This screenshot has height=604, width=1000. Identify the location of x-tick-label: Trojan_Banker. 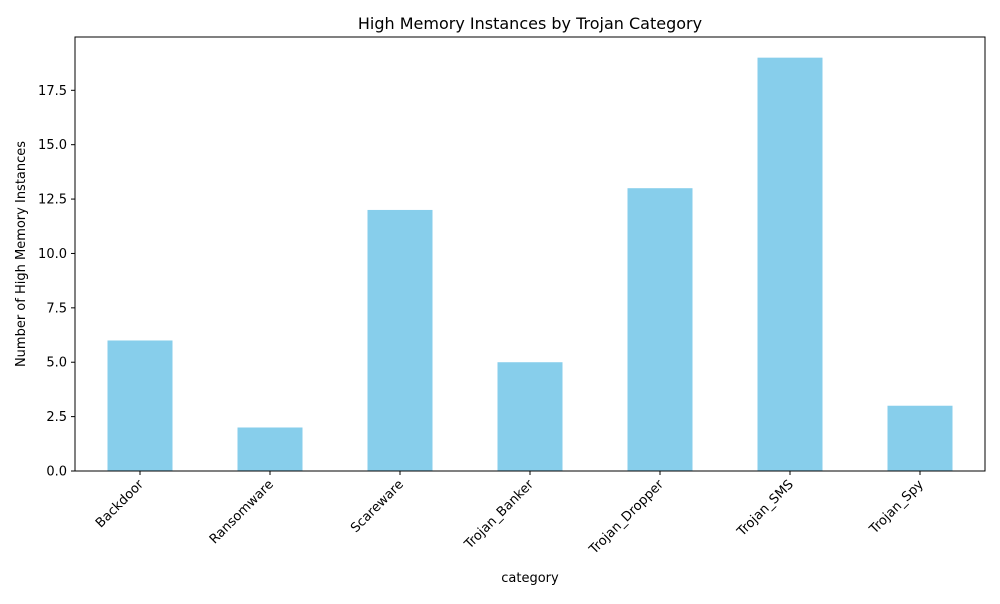
(499, 515).